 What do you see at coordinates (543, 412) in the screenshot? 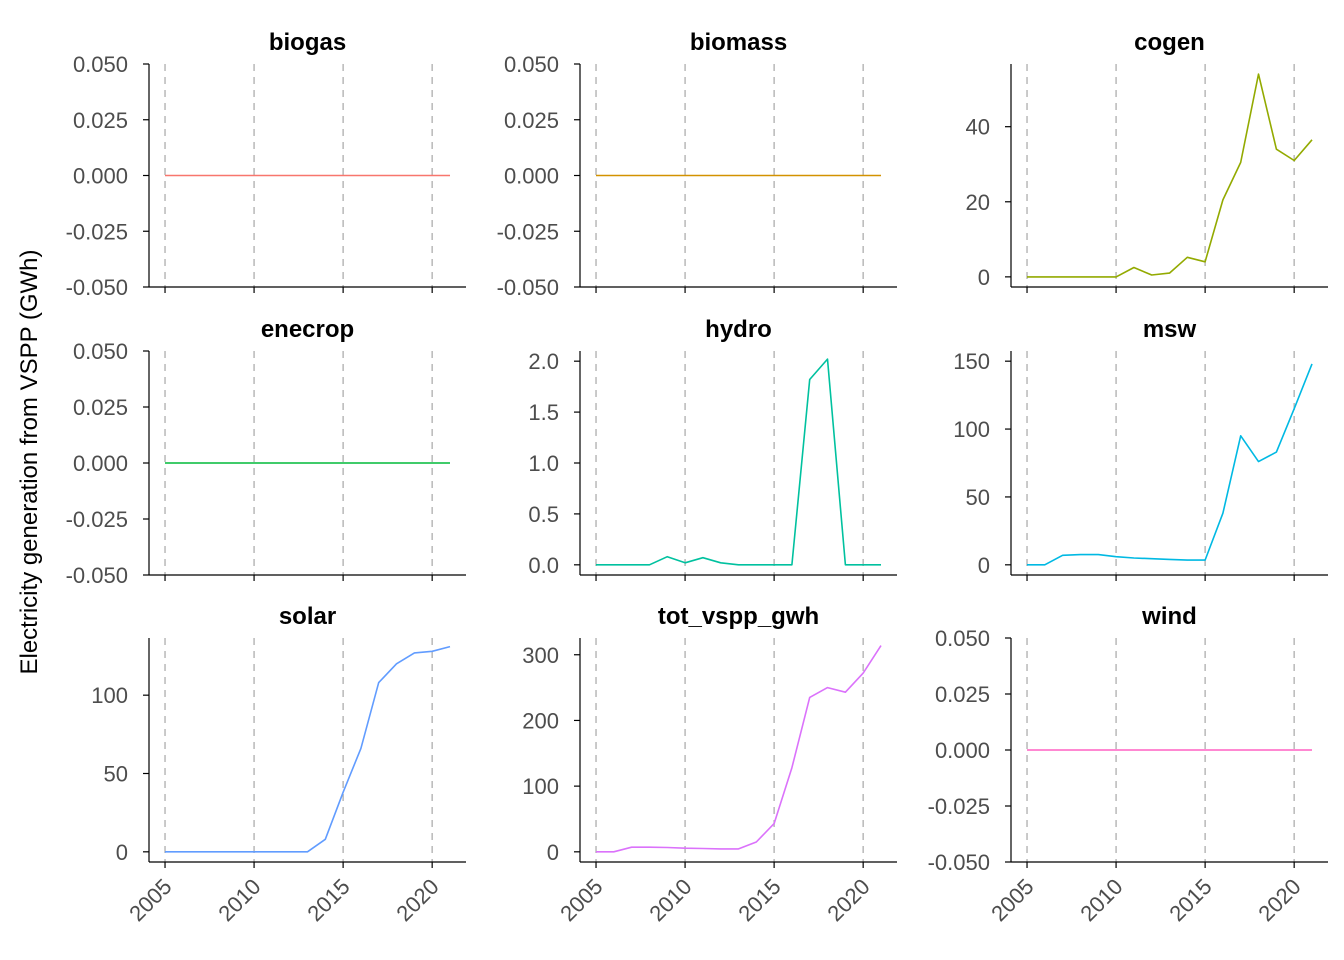
I see `y-tick-label: 1.5` at bounding box center [543, 412].